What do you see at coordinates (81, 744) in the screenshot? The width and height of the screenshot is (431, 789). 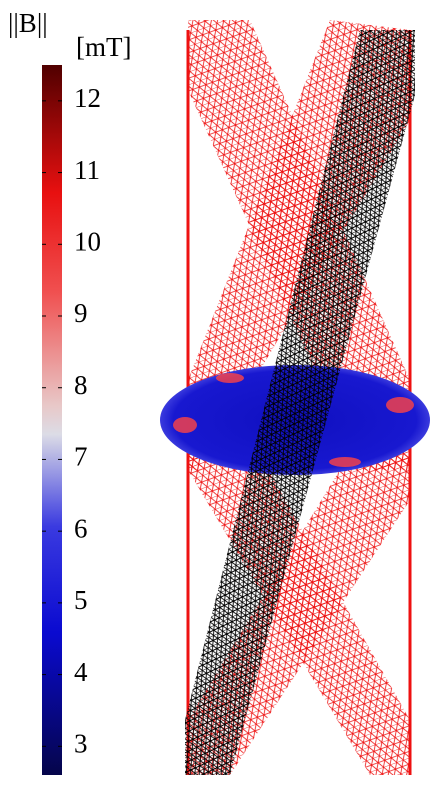 I see `tick-label: 3` at bounding box center [81, 744].